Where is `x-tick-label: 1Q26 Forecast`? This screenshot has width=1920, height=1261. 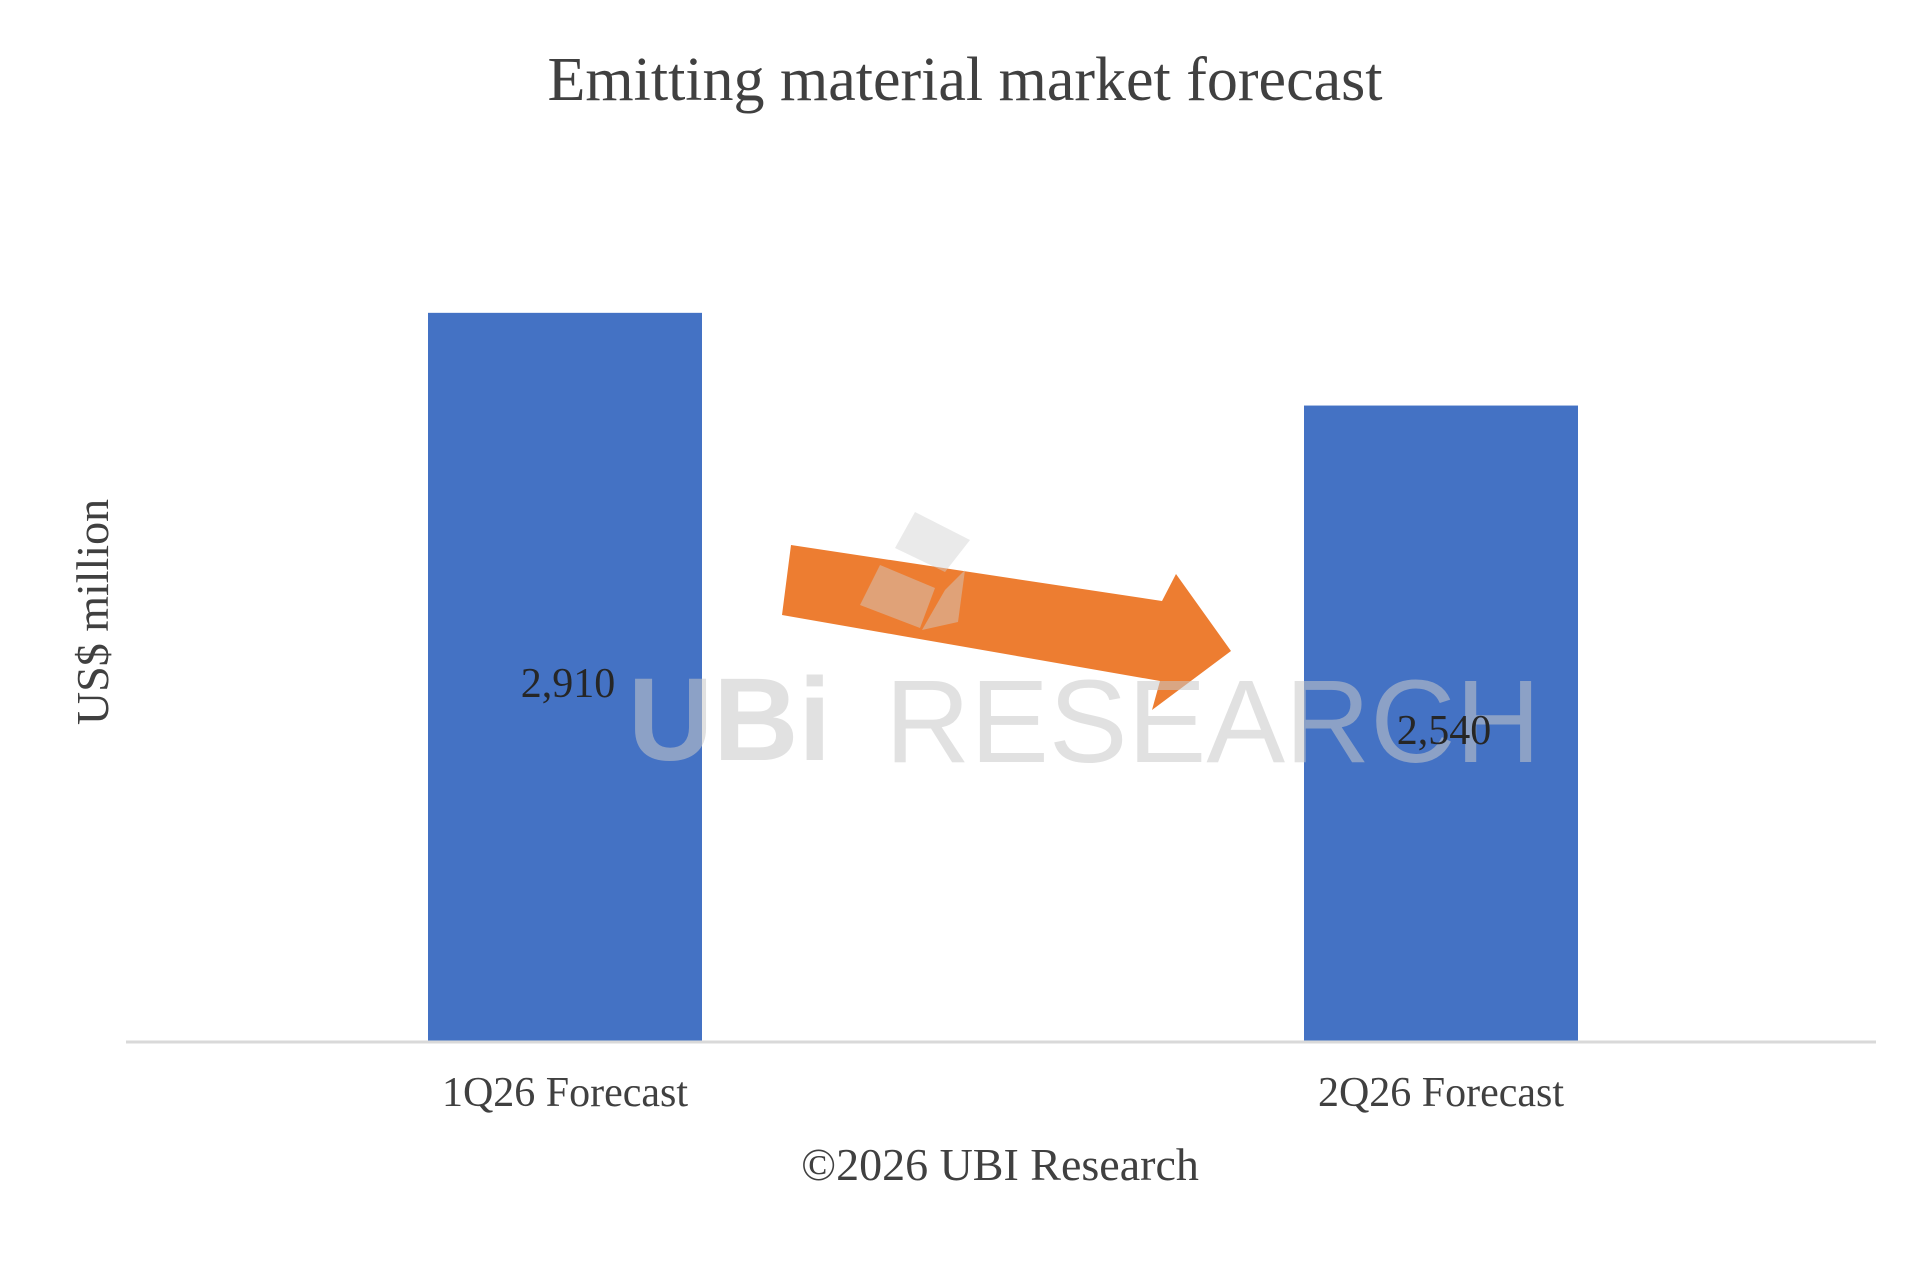
x-tick-label: 1Q26 Forecast is located at coordinates (565, 1093).